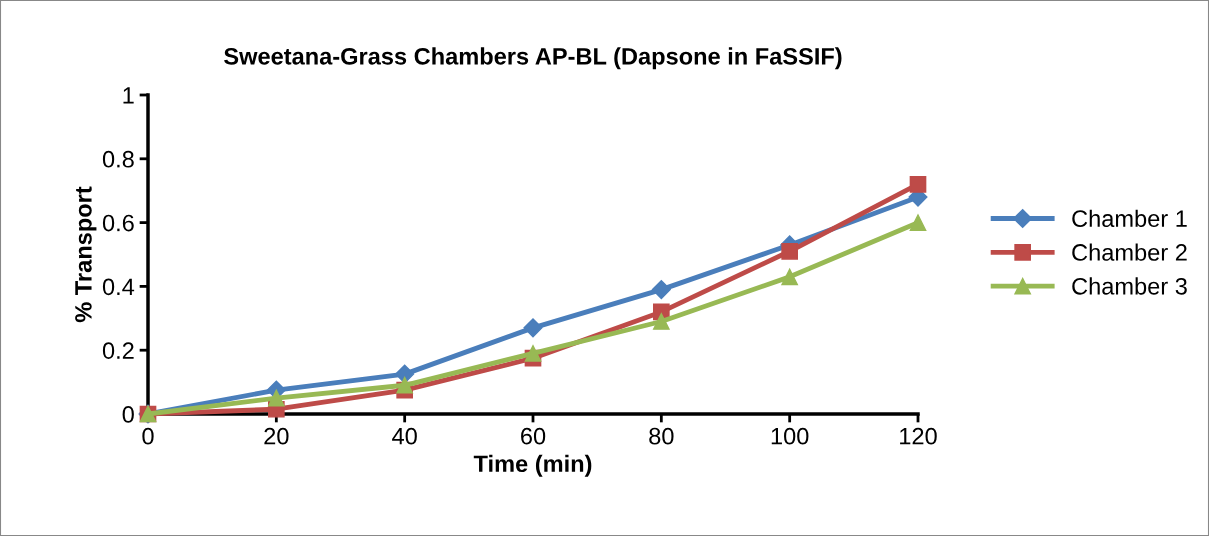 Image resolution: width=1209 pixels, height=536 pixels. Describe the element at coordinates (533, 436) in the screenshot. I see `x-tick-label: 60` at that location.